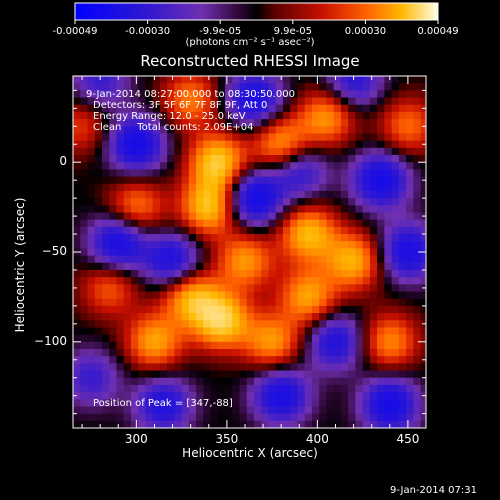 This screenshot has width=500, height=500. I want to click on colorbar-tick-label: 9.9e-05, so click(292, 31).